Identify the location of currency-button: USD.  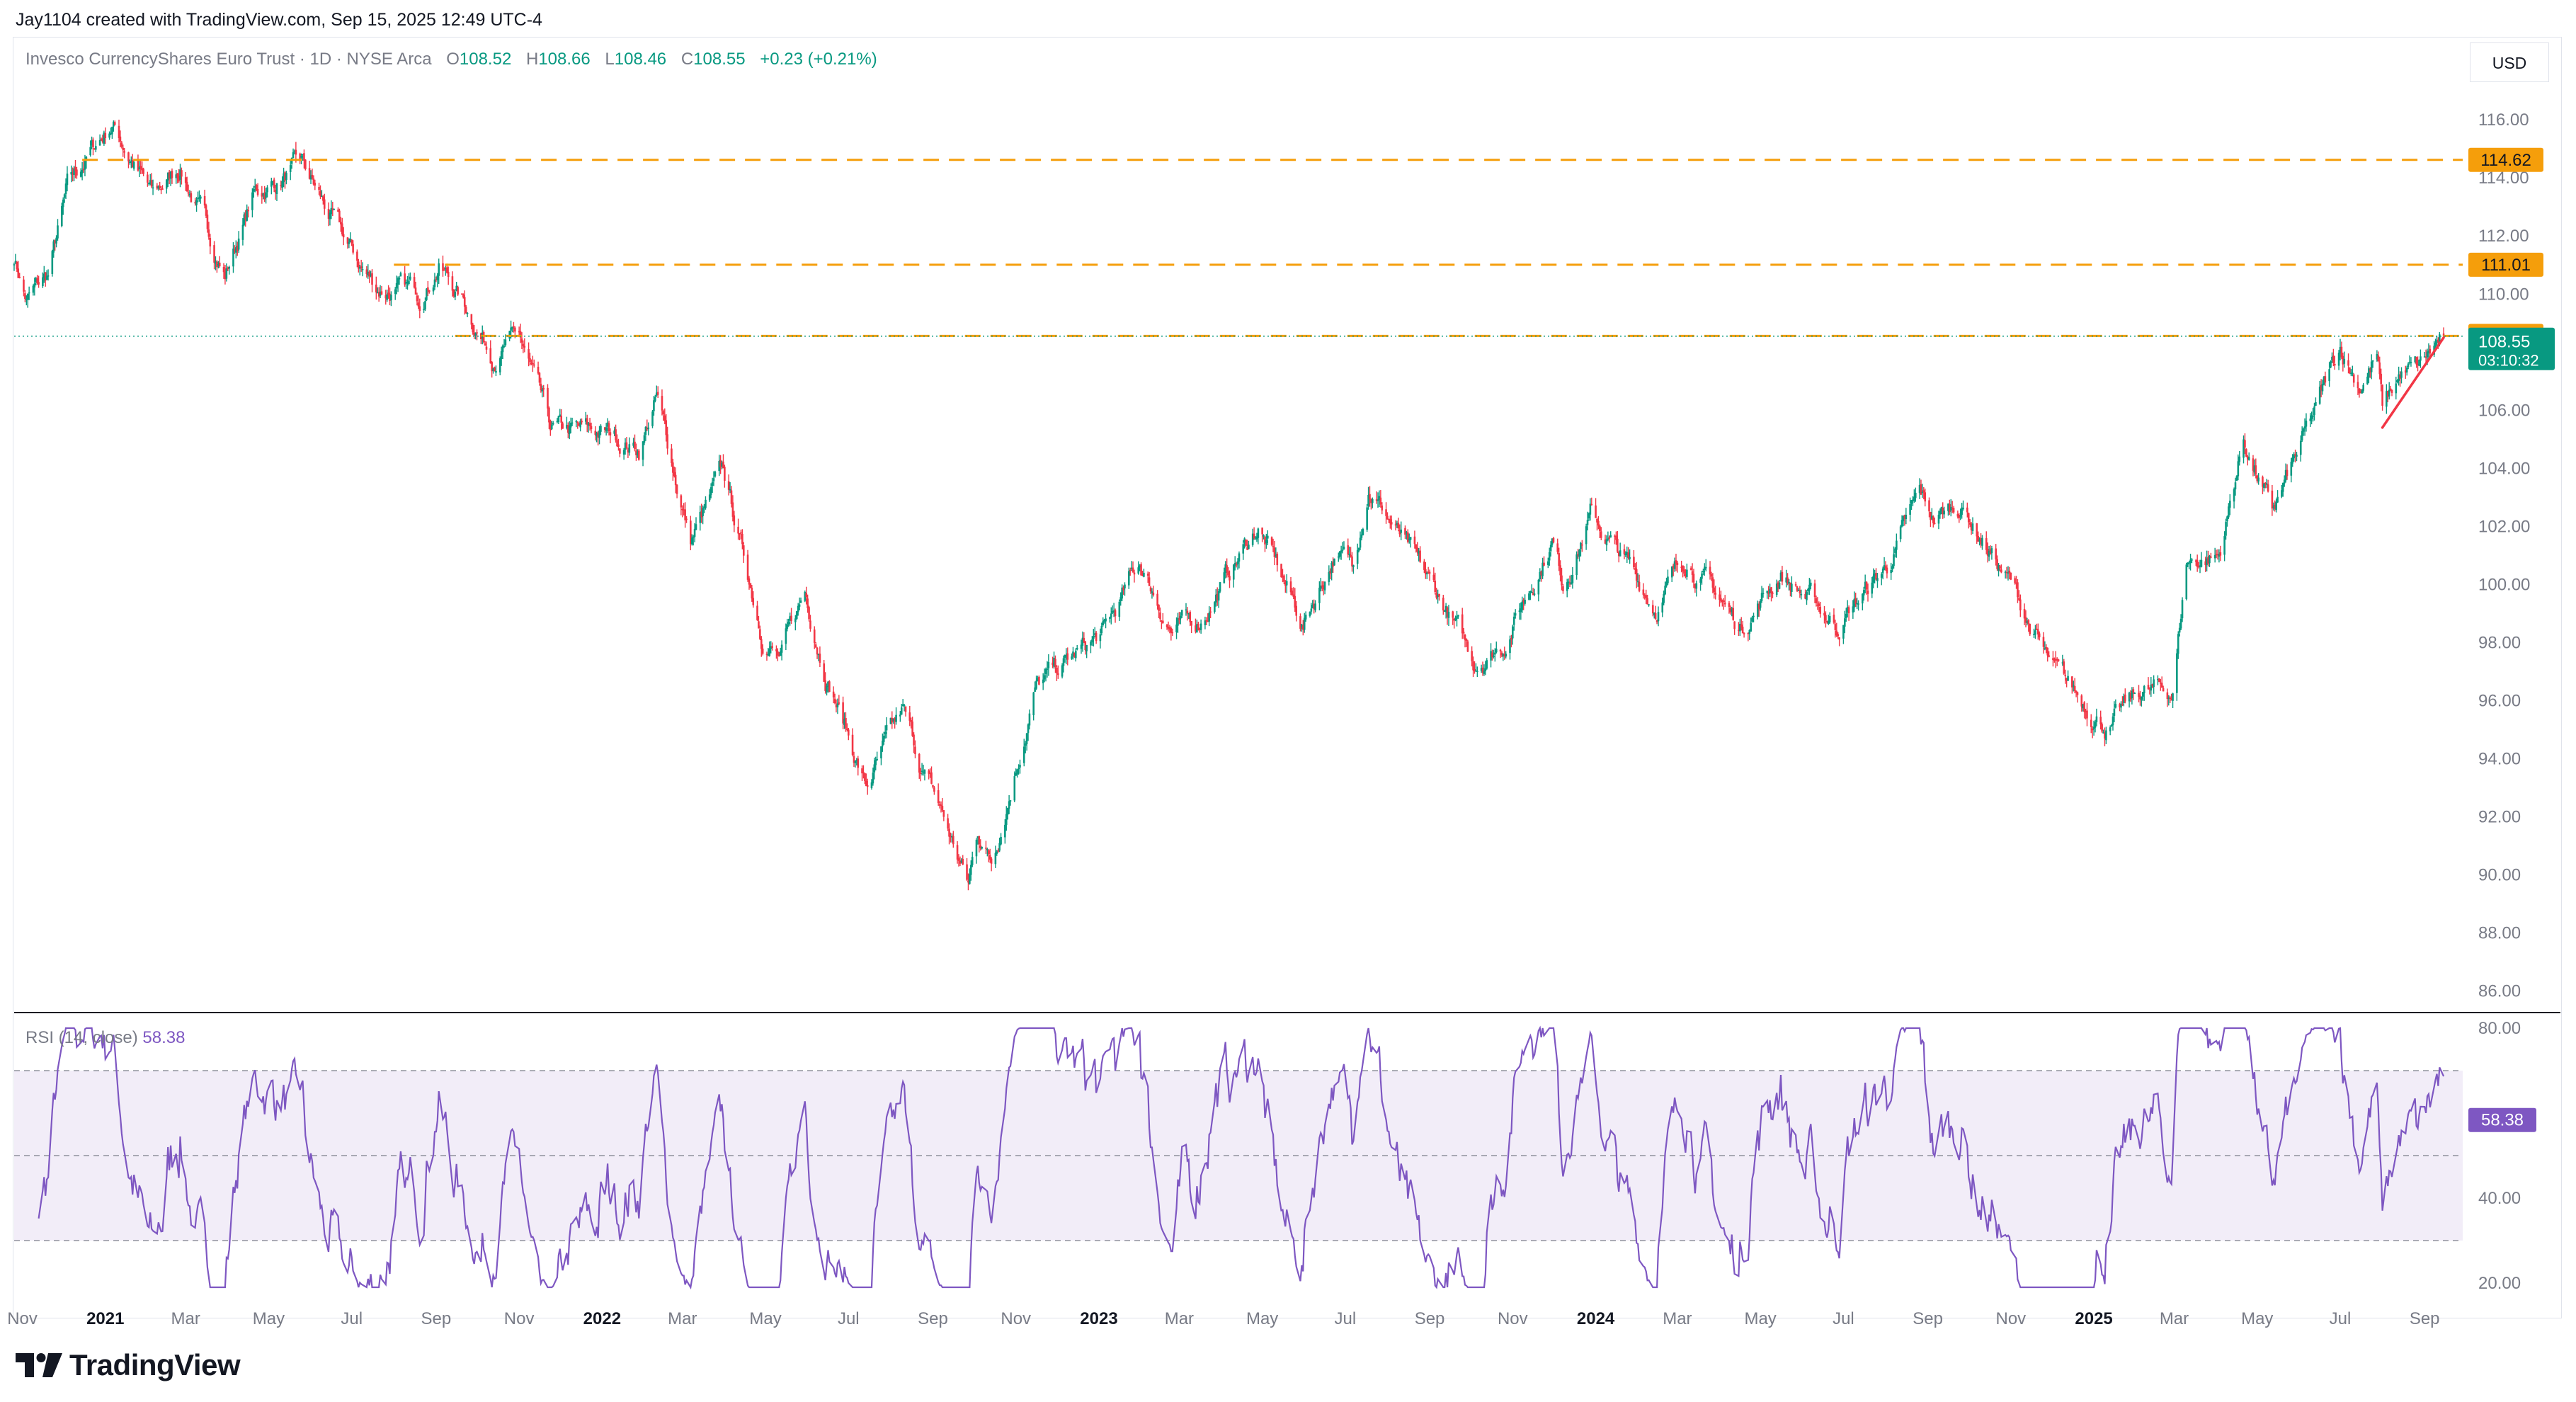
(2509, 62).